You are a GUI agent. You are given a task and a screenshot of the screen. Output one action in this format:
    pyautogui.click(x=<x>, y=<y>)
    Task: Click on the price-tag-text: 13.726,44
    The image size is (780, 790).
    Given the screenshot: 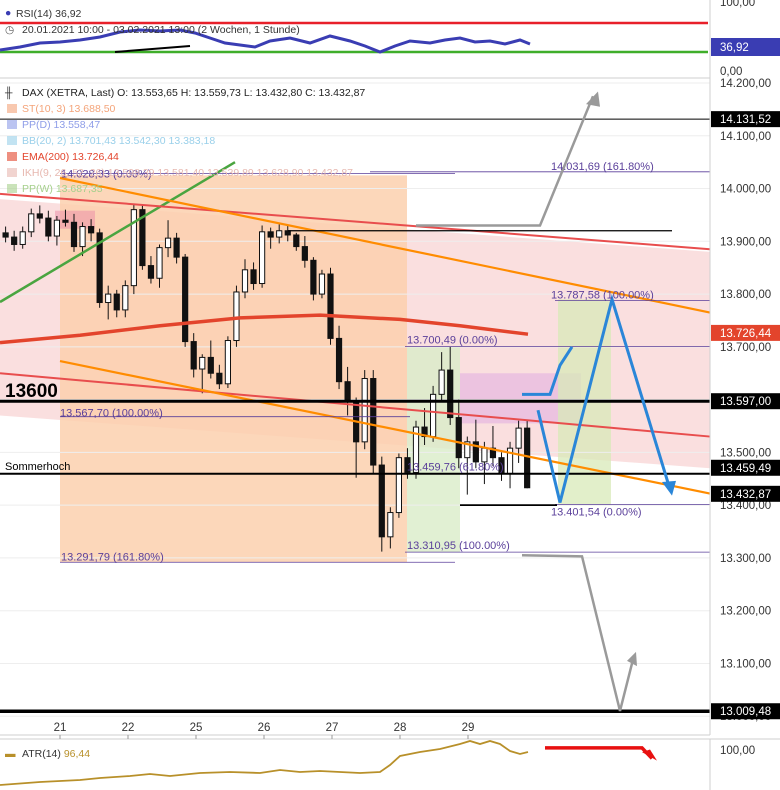 What is the action you would take?
    pyautogui.click(x=746, y=334)
    